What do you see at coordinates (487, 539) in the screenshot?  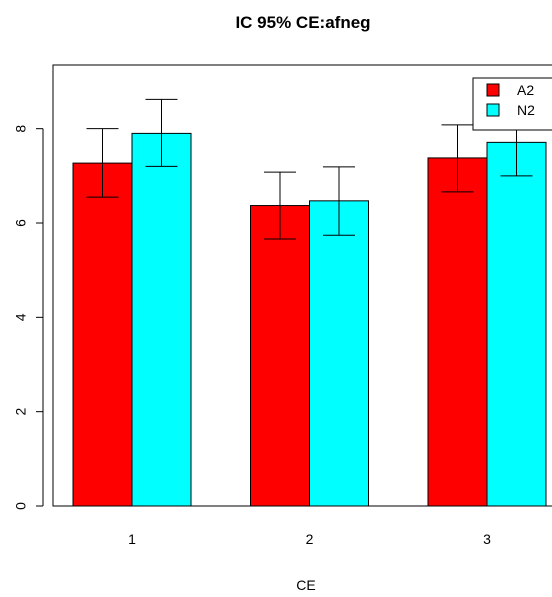 I see `x-tick-label: 3` at bounding box center [487, 539].